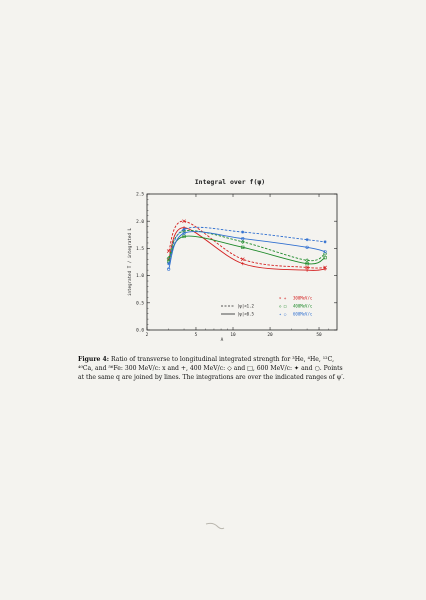  What do you see at coordinates (270, 335) in the screenshot?
I see `x-tick-label: 20` at bounding box center [270, 335].